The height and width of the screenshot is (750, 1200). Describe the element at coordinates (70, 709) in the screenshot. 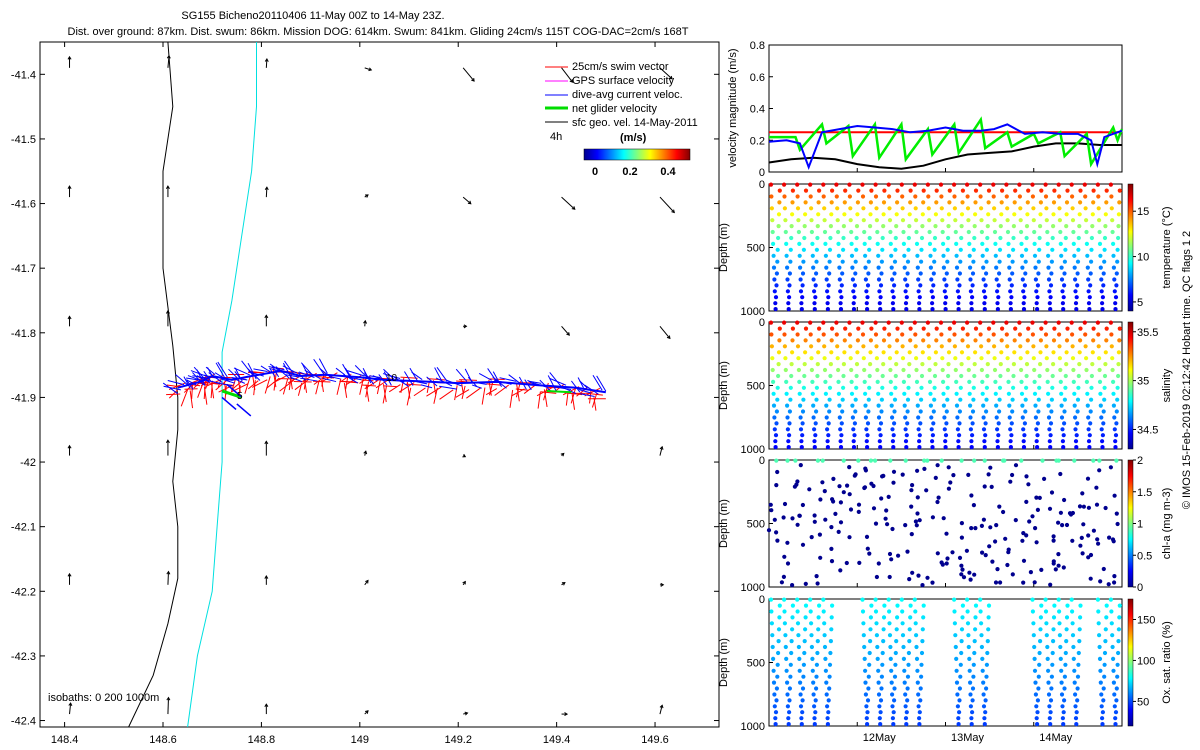

I see `sfc-vector` at that location.